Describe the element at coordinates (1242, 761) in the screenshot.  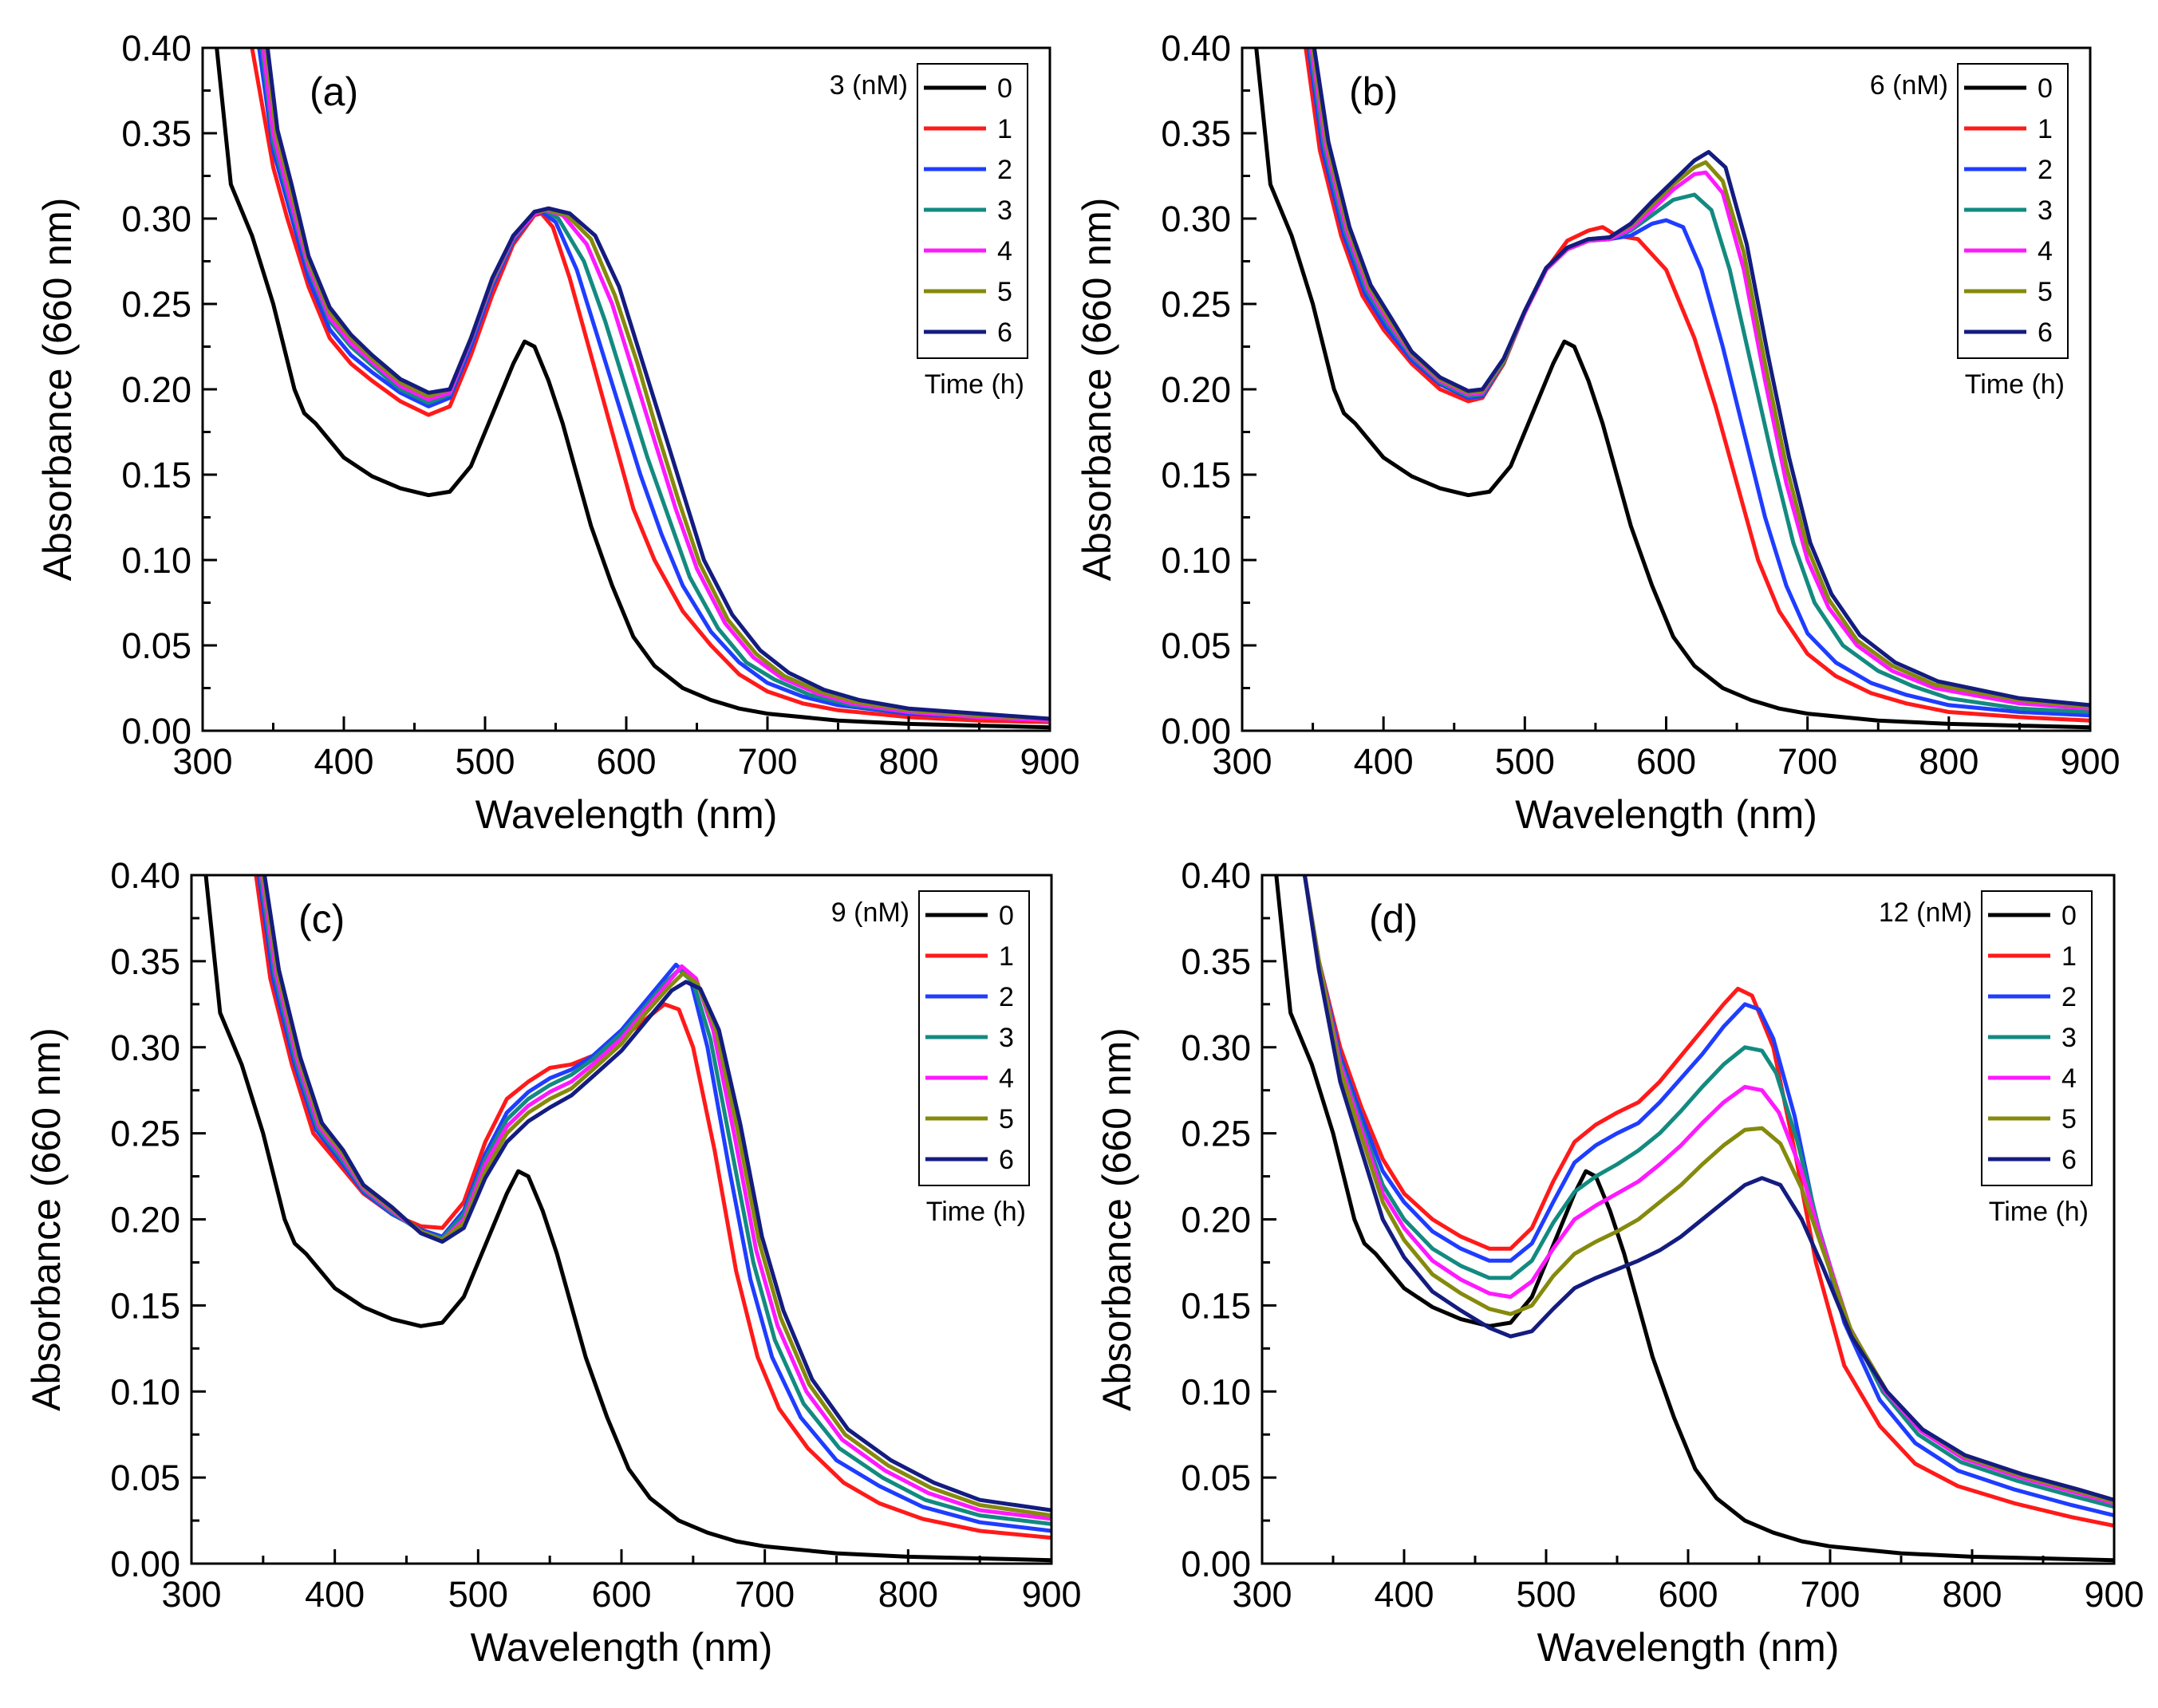
I see `x-tick-label: 300` at that location.